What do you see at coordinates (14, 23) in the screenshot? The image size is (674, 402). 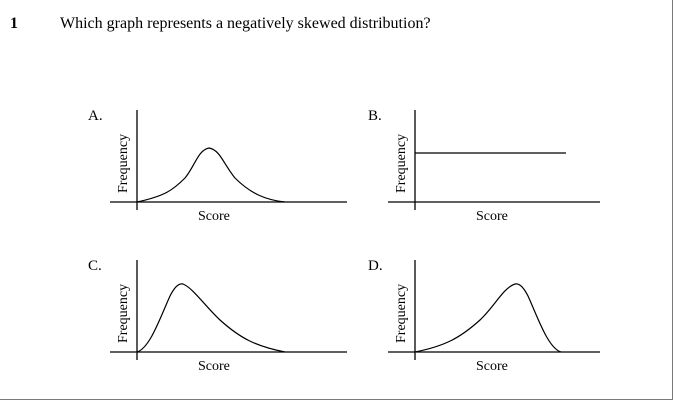 I see `question-number: 1` at bounding box center [14, 23].